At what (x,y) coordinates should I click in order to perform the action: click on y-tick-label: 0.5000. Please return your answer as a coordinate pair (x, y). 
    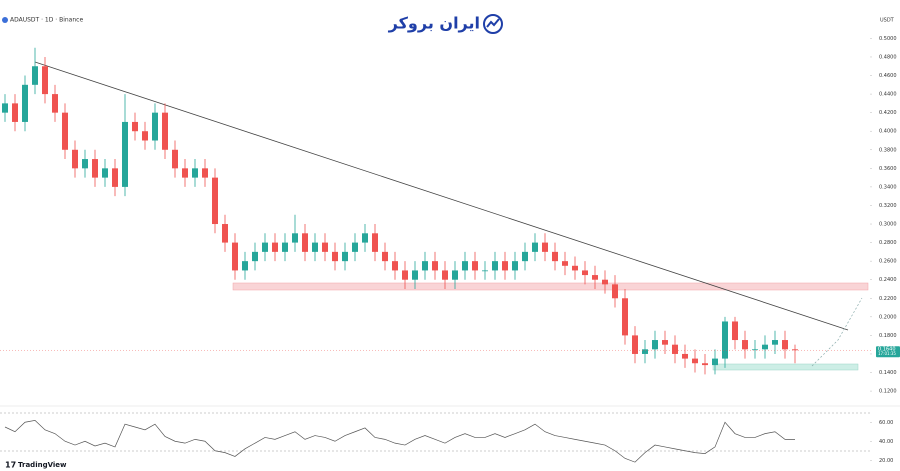
    Looking at the image, I should click on (888, 39).